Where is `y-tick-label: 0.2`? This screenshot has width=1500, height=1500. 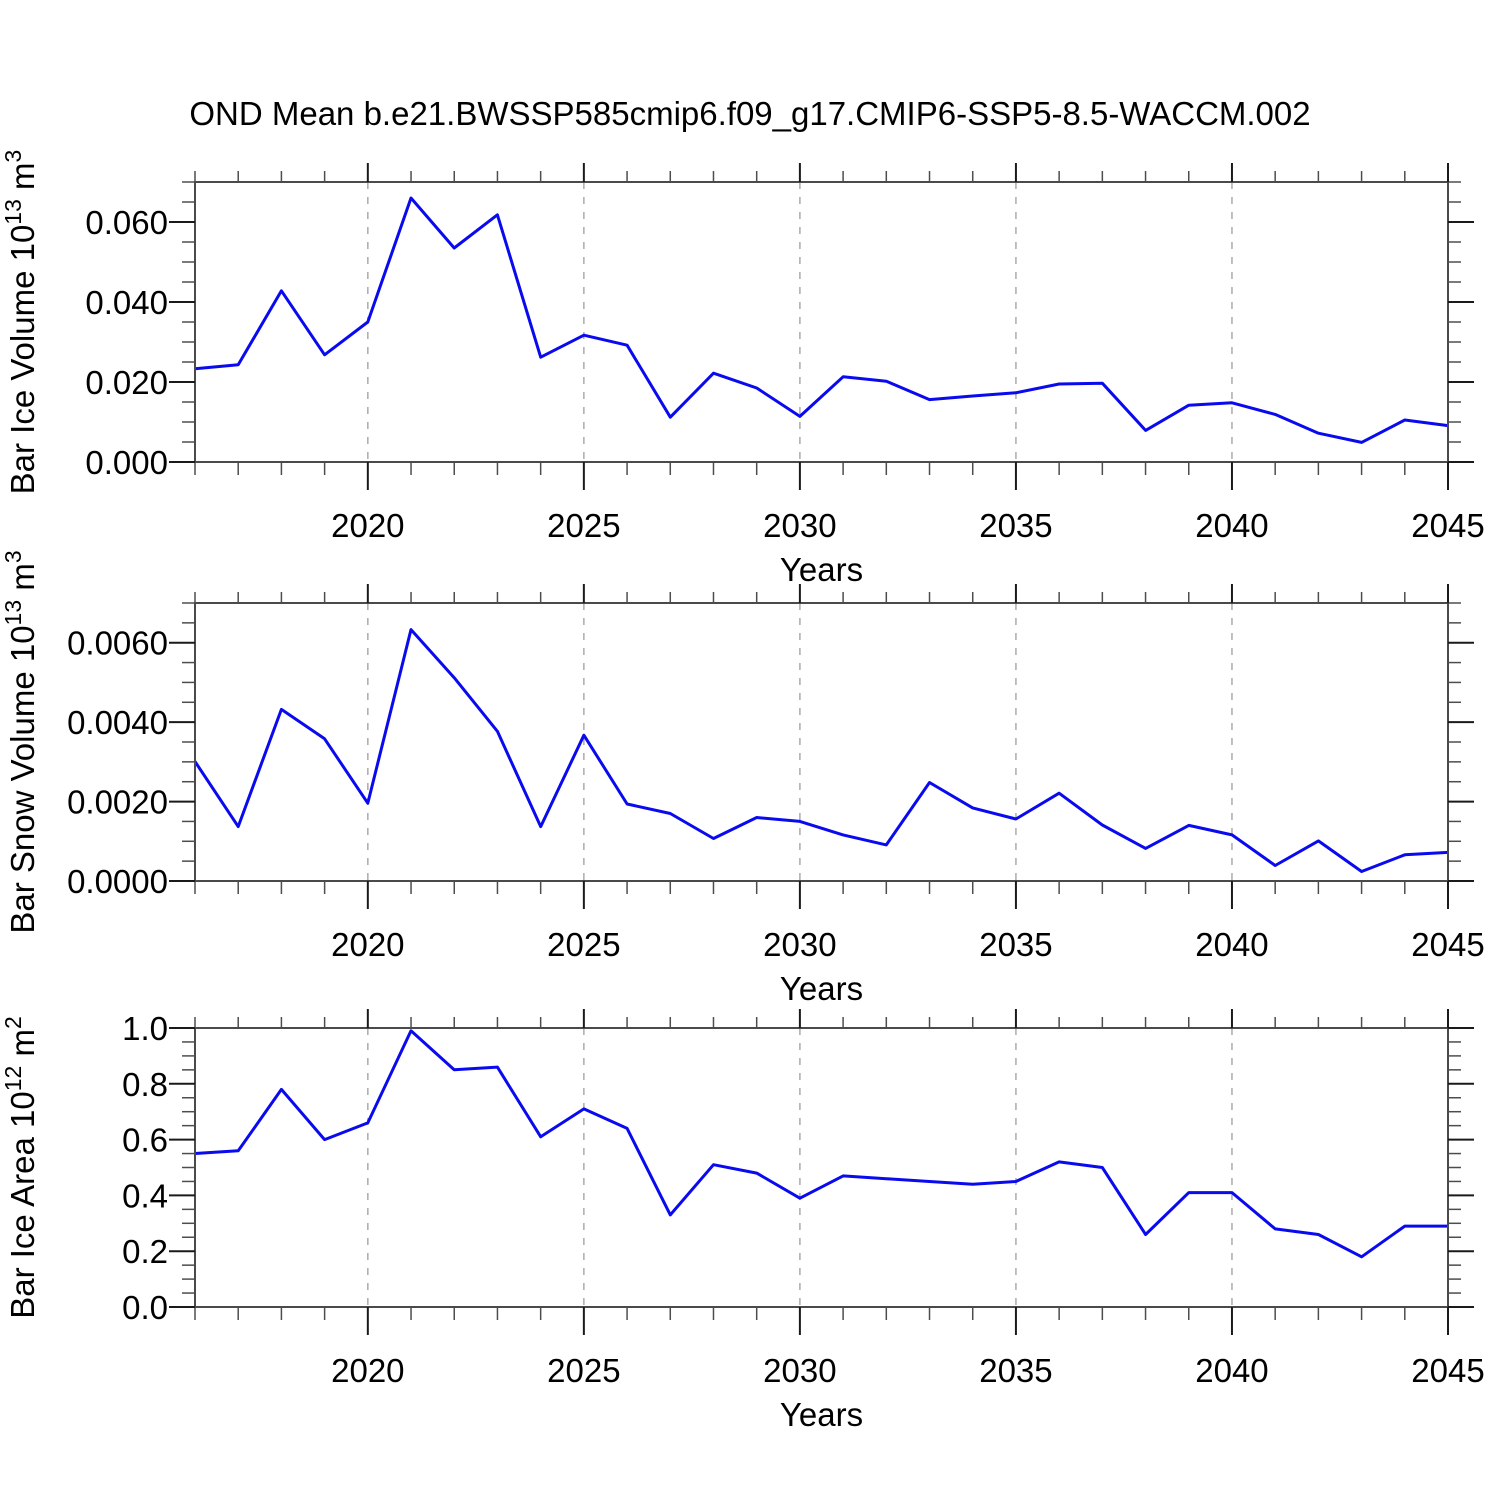 y-tick-label: 0.2 is located at coordinates (145, 1251).